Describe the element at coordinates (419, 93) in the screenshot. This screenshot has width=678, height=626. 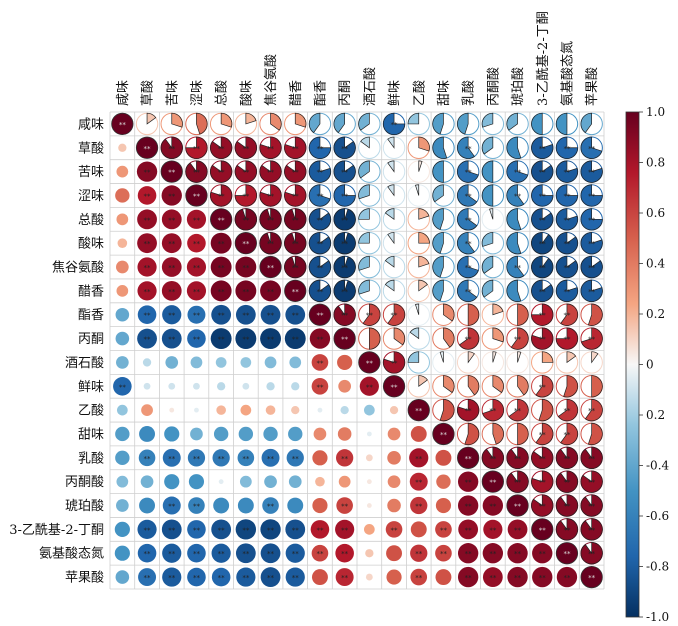
I see `column-label: 乙酸` at that location.